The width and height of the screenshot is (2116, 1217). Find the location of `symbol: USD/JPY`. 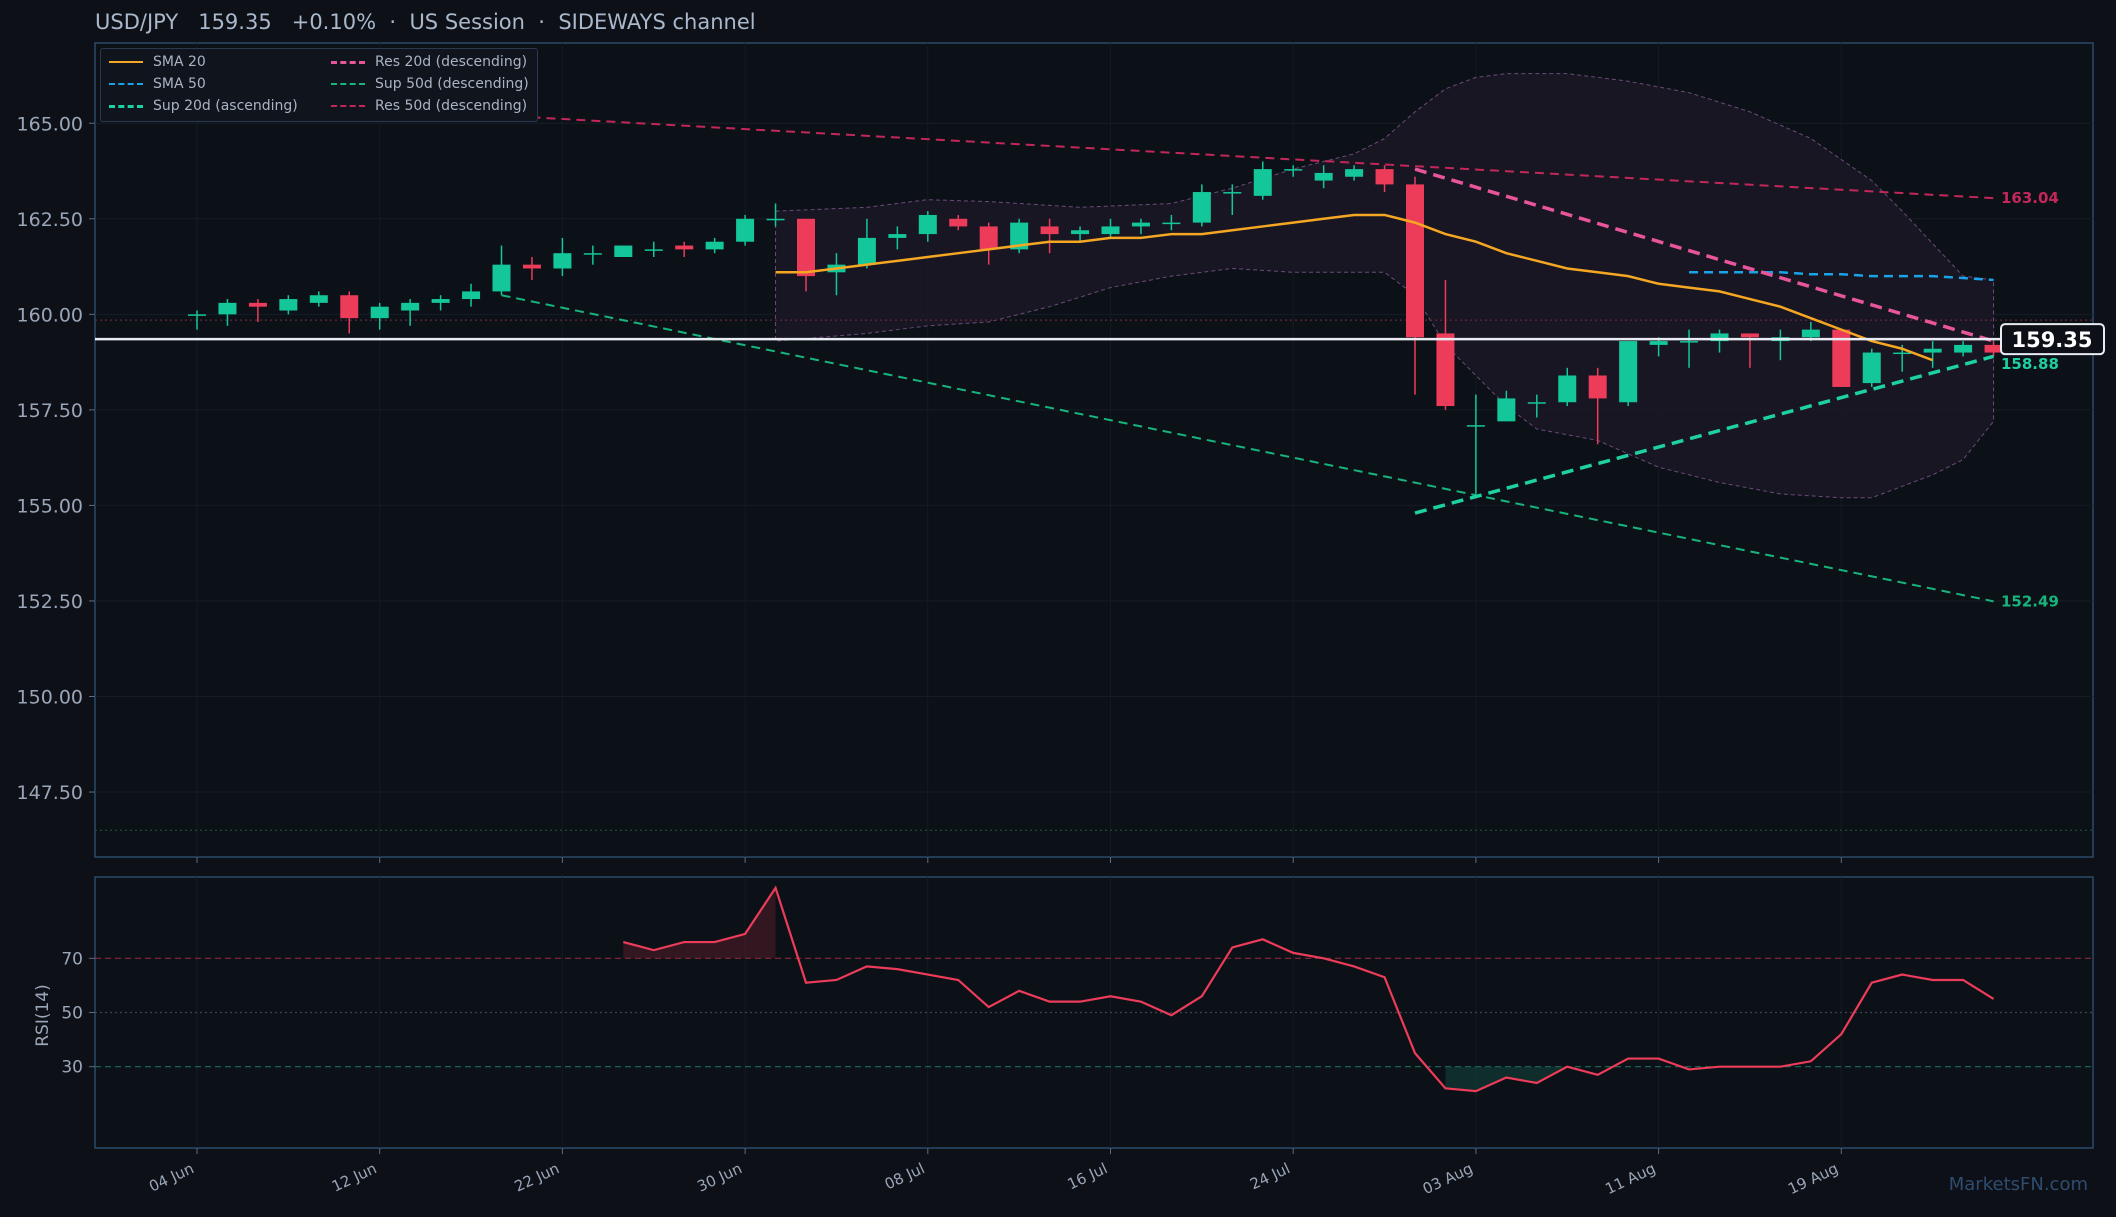

symbol: USD/JPY is located at coordinates (137, 22).